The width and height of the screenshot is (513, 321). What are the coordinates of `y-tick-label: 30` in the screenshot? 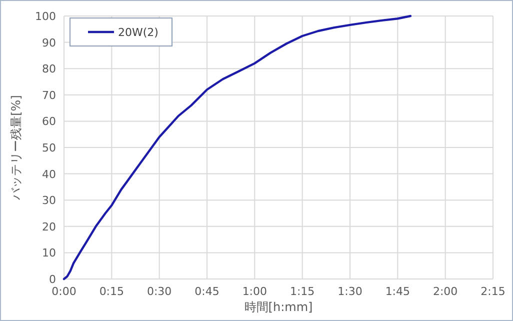 It's located at (49, 201).